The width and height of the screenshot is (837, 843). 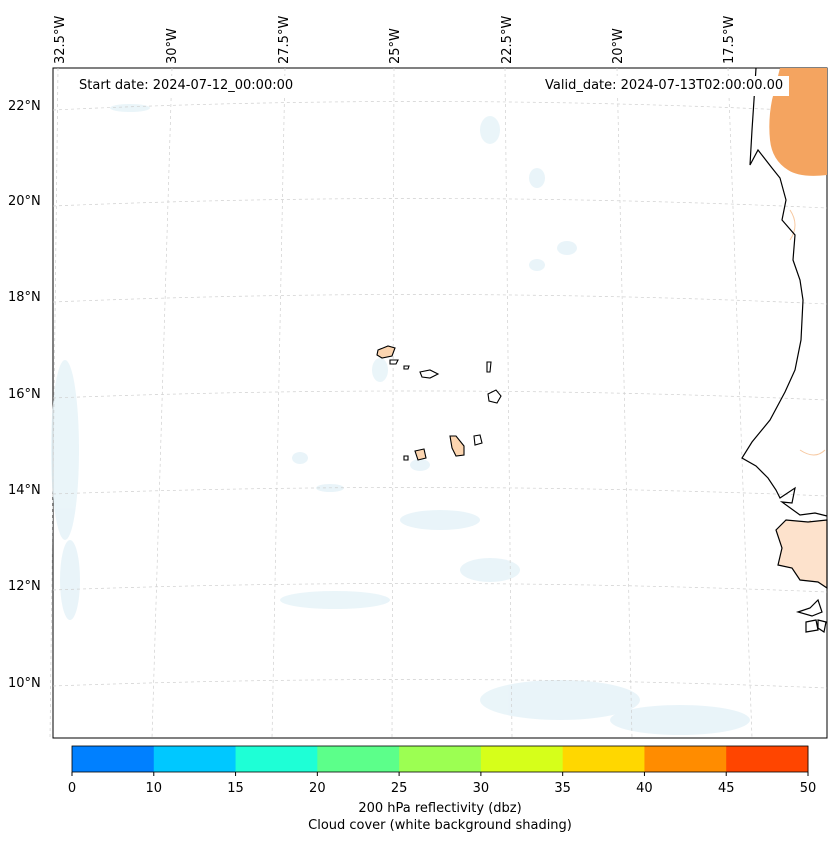 What do you see at coordinates (801, 554) in the screenshot?
I see `africa-coastline-south` at bounding box center [801, 554].